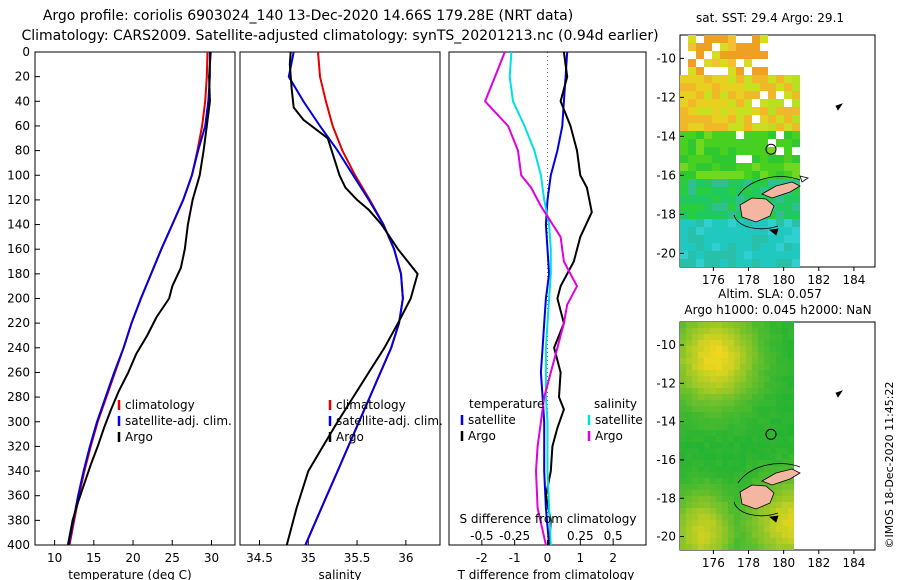  I want to click on y-tick-label: 380, so click(18, 520).